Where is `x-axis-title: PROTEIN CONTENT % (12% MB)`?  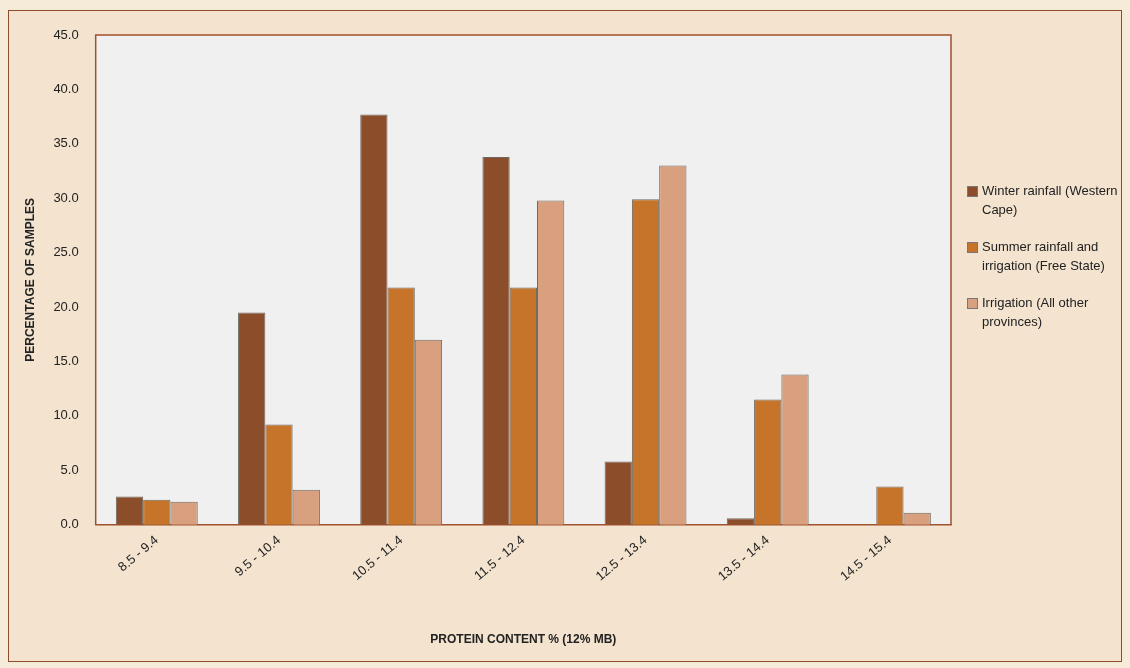
x-axis-title: PROTEIN CONTENT % (12% MB) is located at coordinates (523, 639).